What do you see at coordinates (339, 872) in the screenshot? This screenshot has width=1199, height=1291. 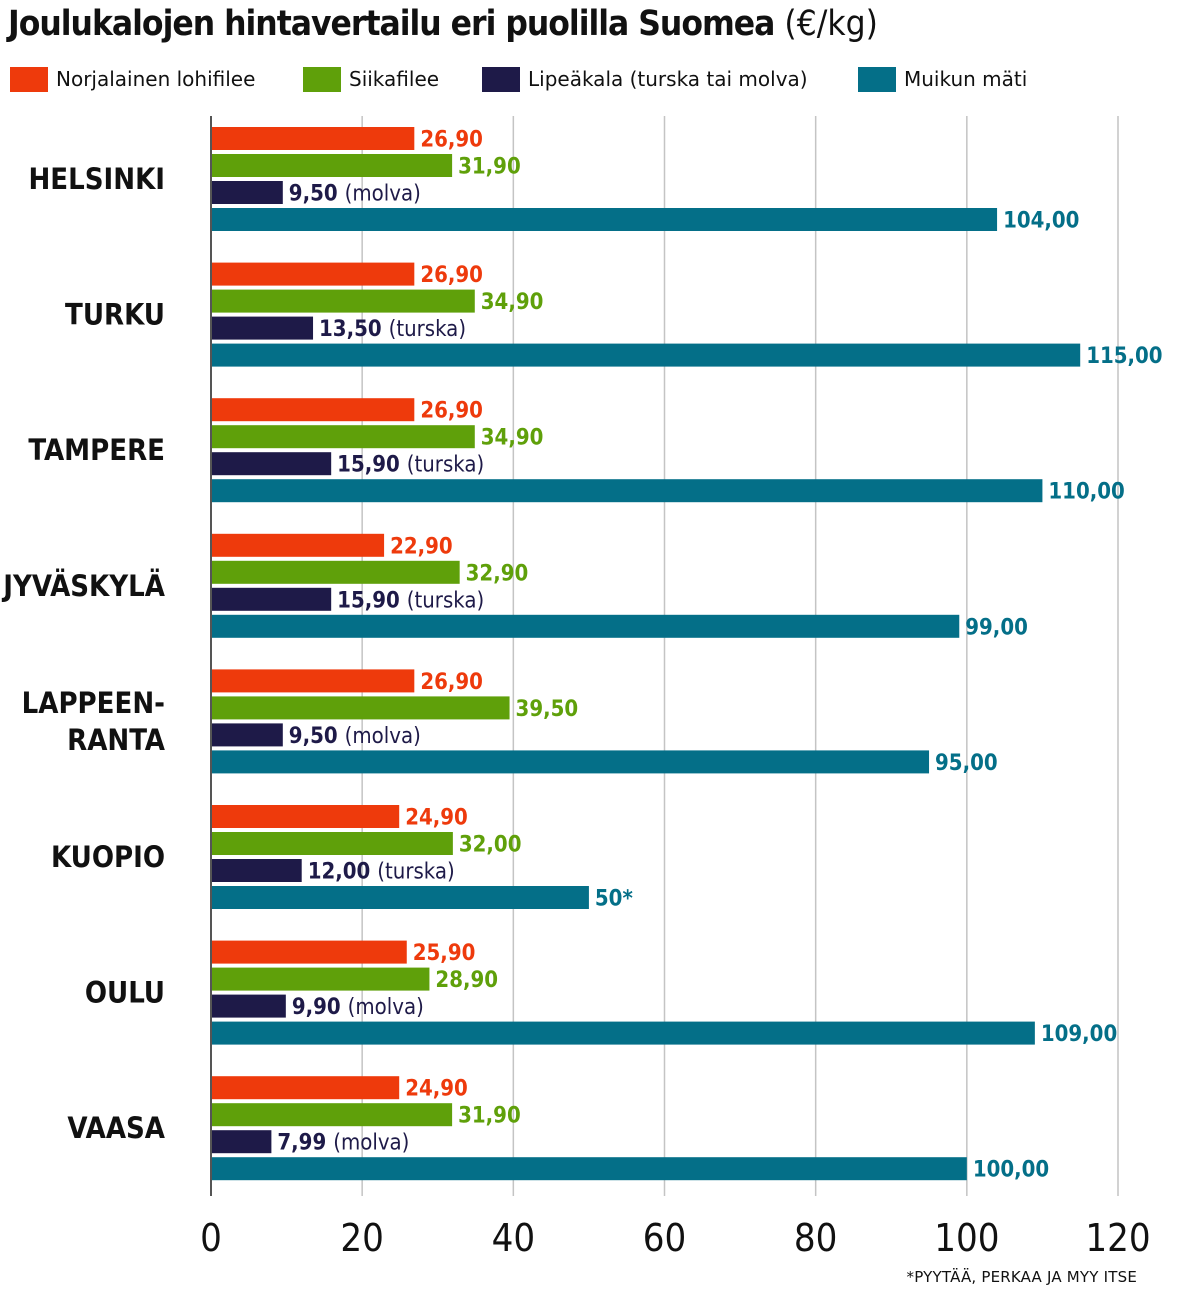 I see `data-label-value: 12,00` at bounding box center [339, 872].